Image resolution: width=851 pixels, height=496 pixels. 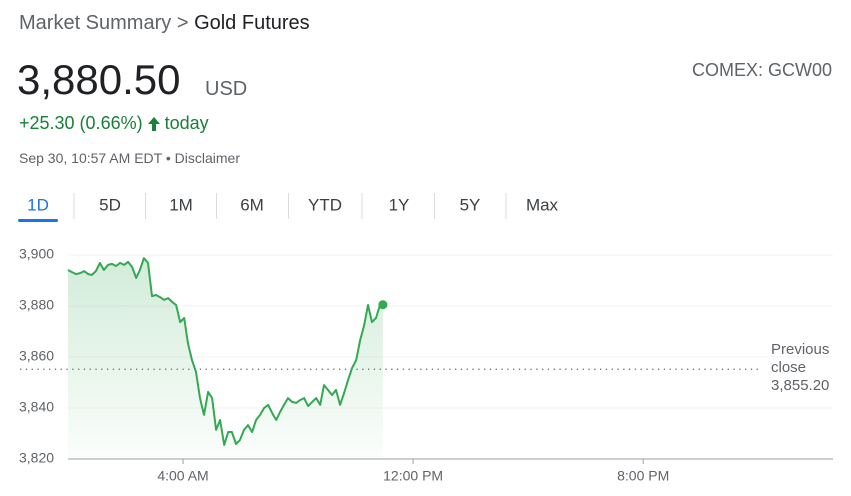 I want to click on change-period: today, so click(x=186, y=123).